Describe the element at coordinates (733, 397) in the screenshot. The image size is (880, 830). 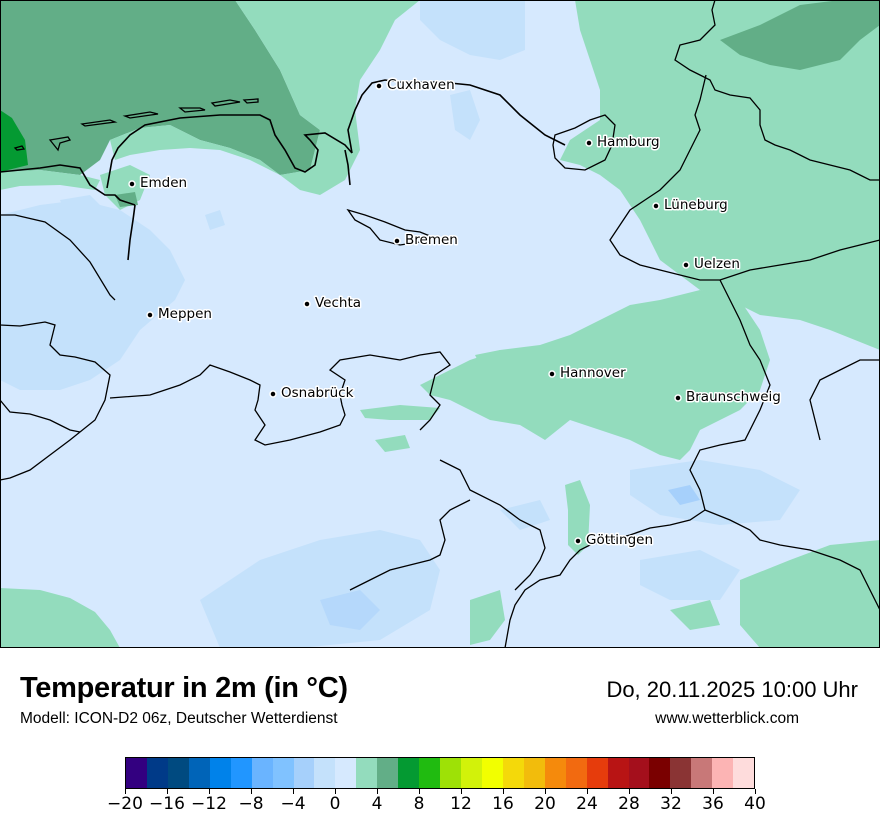
I see `svg-text: Braunschweig` at that location.